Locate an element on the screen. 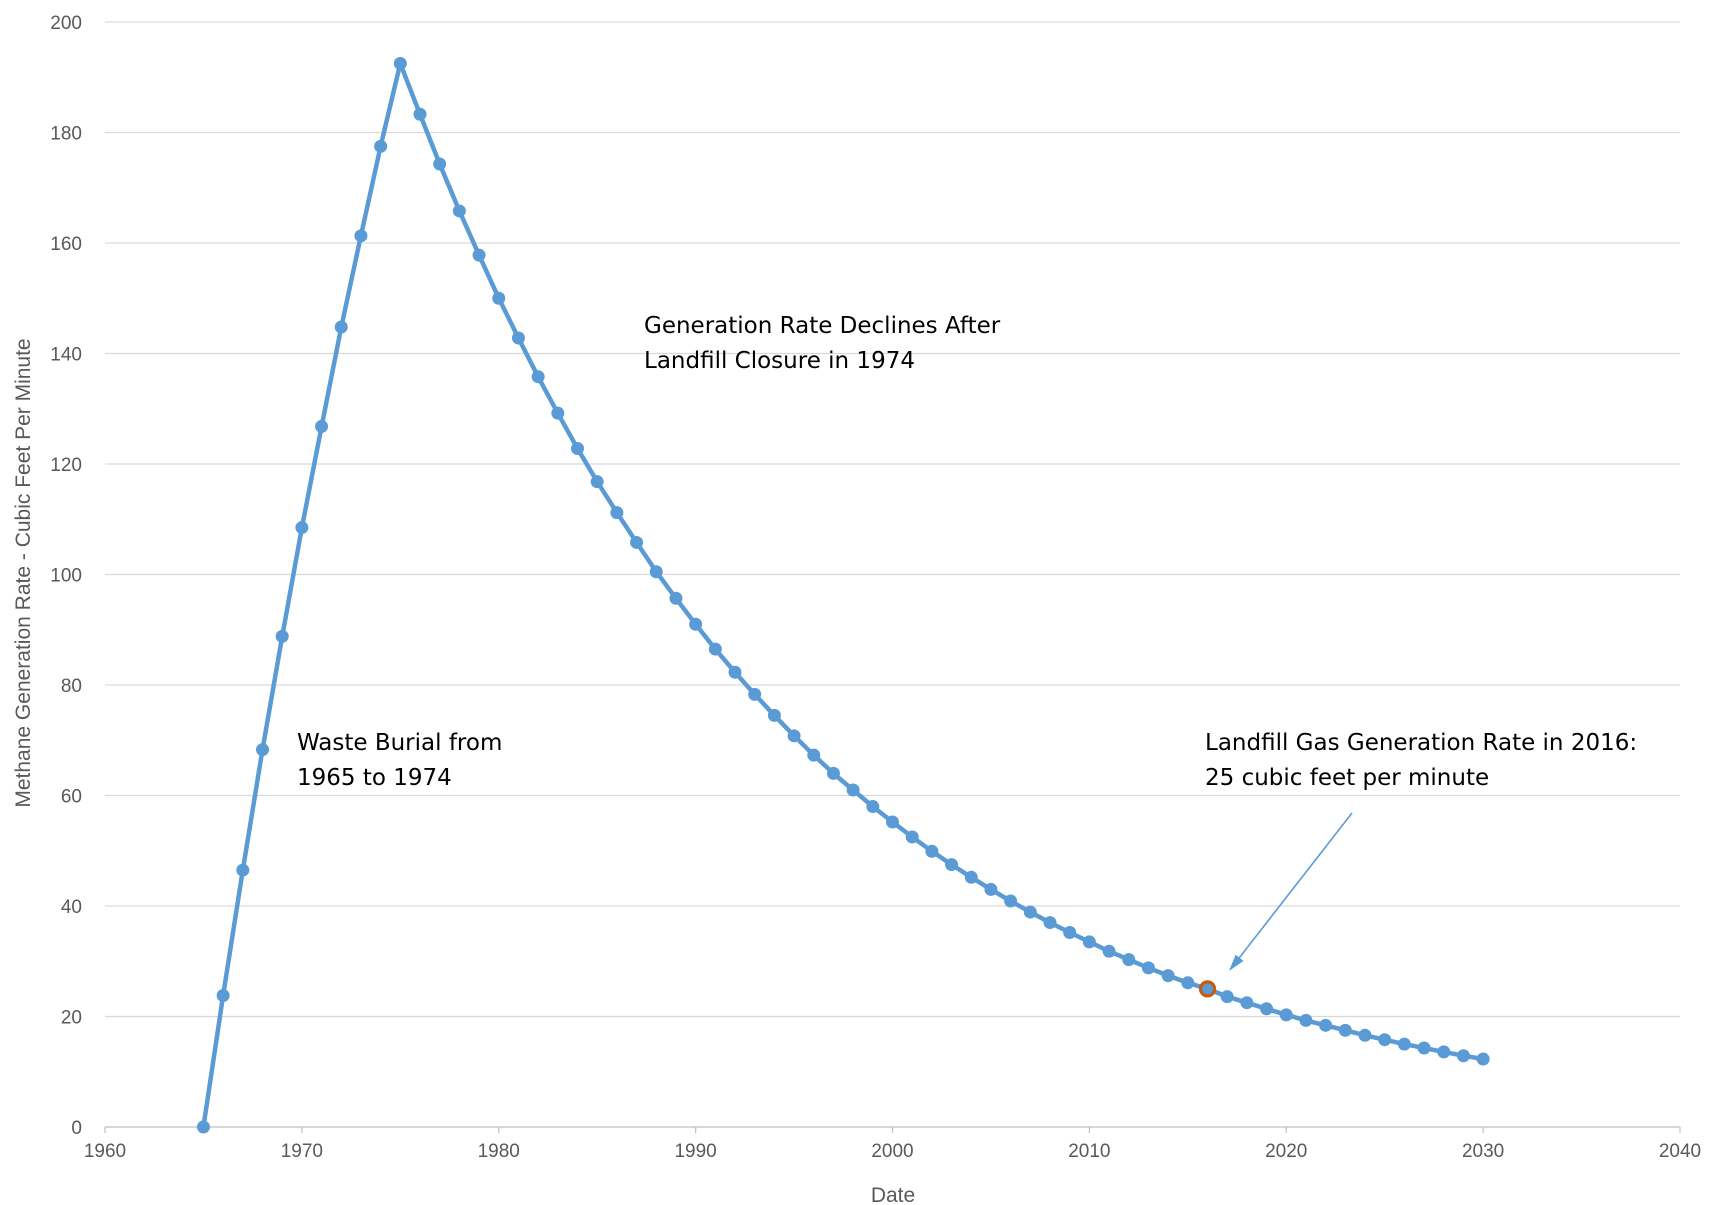 The width and height of the screenshot is (1709, 1205). y-tick-label-140: 140 is located at coordinates (66, 355).